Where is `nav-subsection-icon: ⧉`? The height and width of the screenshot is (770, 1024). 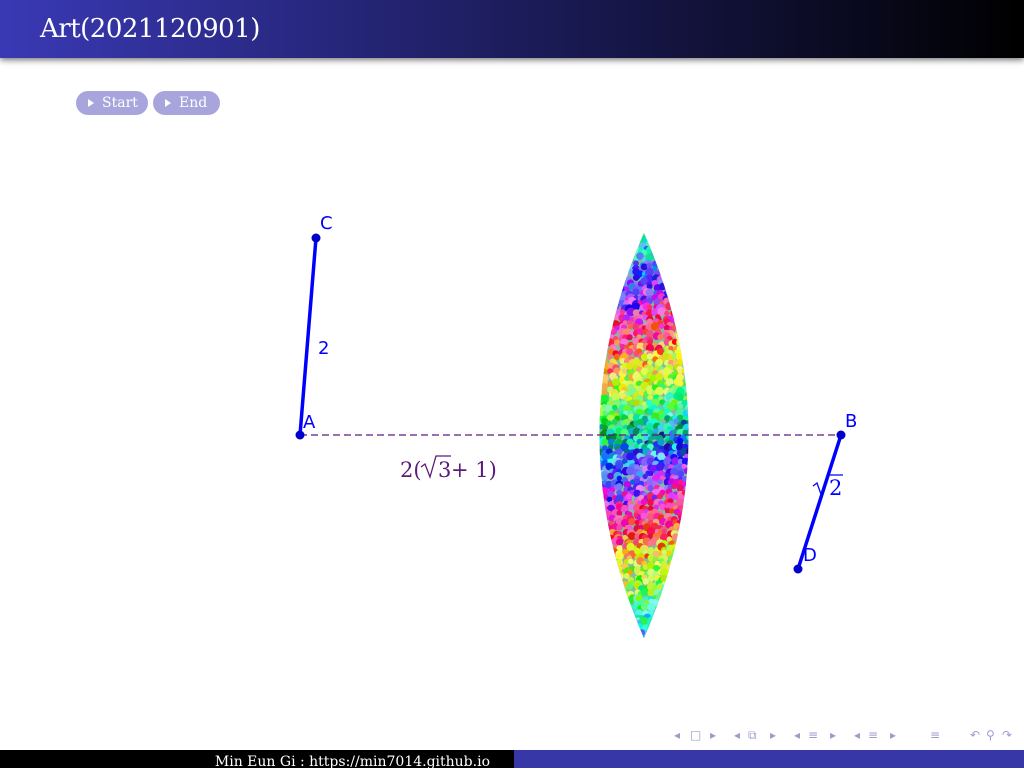
nav-subsection-icon: ⧉ is located at coordinates (752, 735).